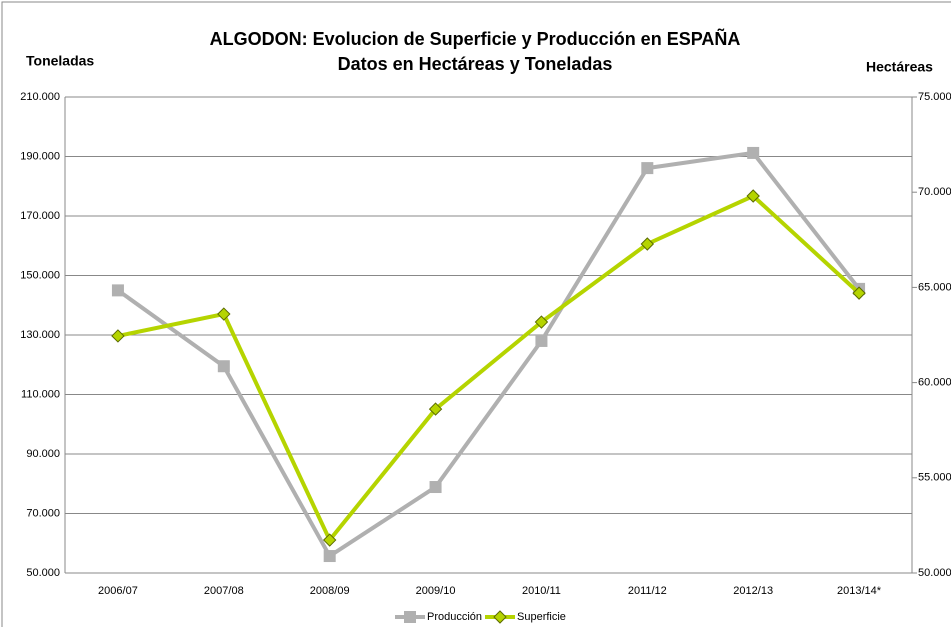 This screenshot has width=951, height=627. Describe the element at coordinates (118, 591) in the screenshot. I see `x-tick-label: 2006/07` at that location.